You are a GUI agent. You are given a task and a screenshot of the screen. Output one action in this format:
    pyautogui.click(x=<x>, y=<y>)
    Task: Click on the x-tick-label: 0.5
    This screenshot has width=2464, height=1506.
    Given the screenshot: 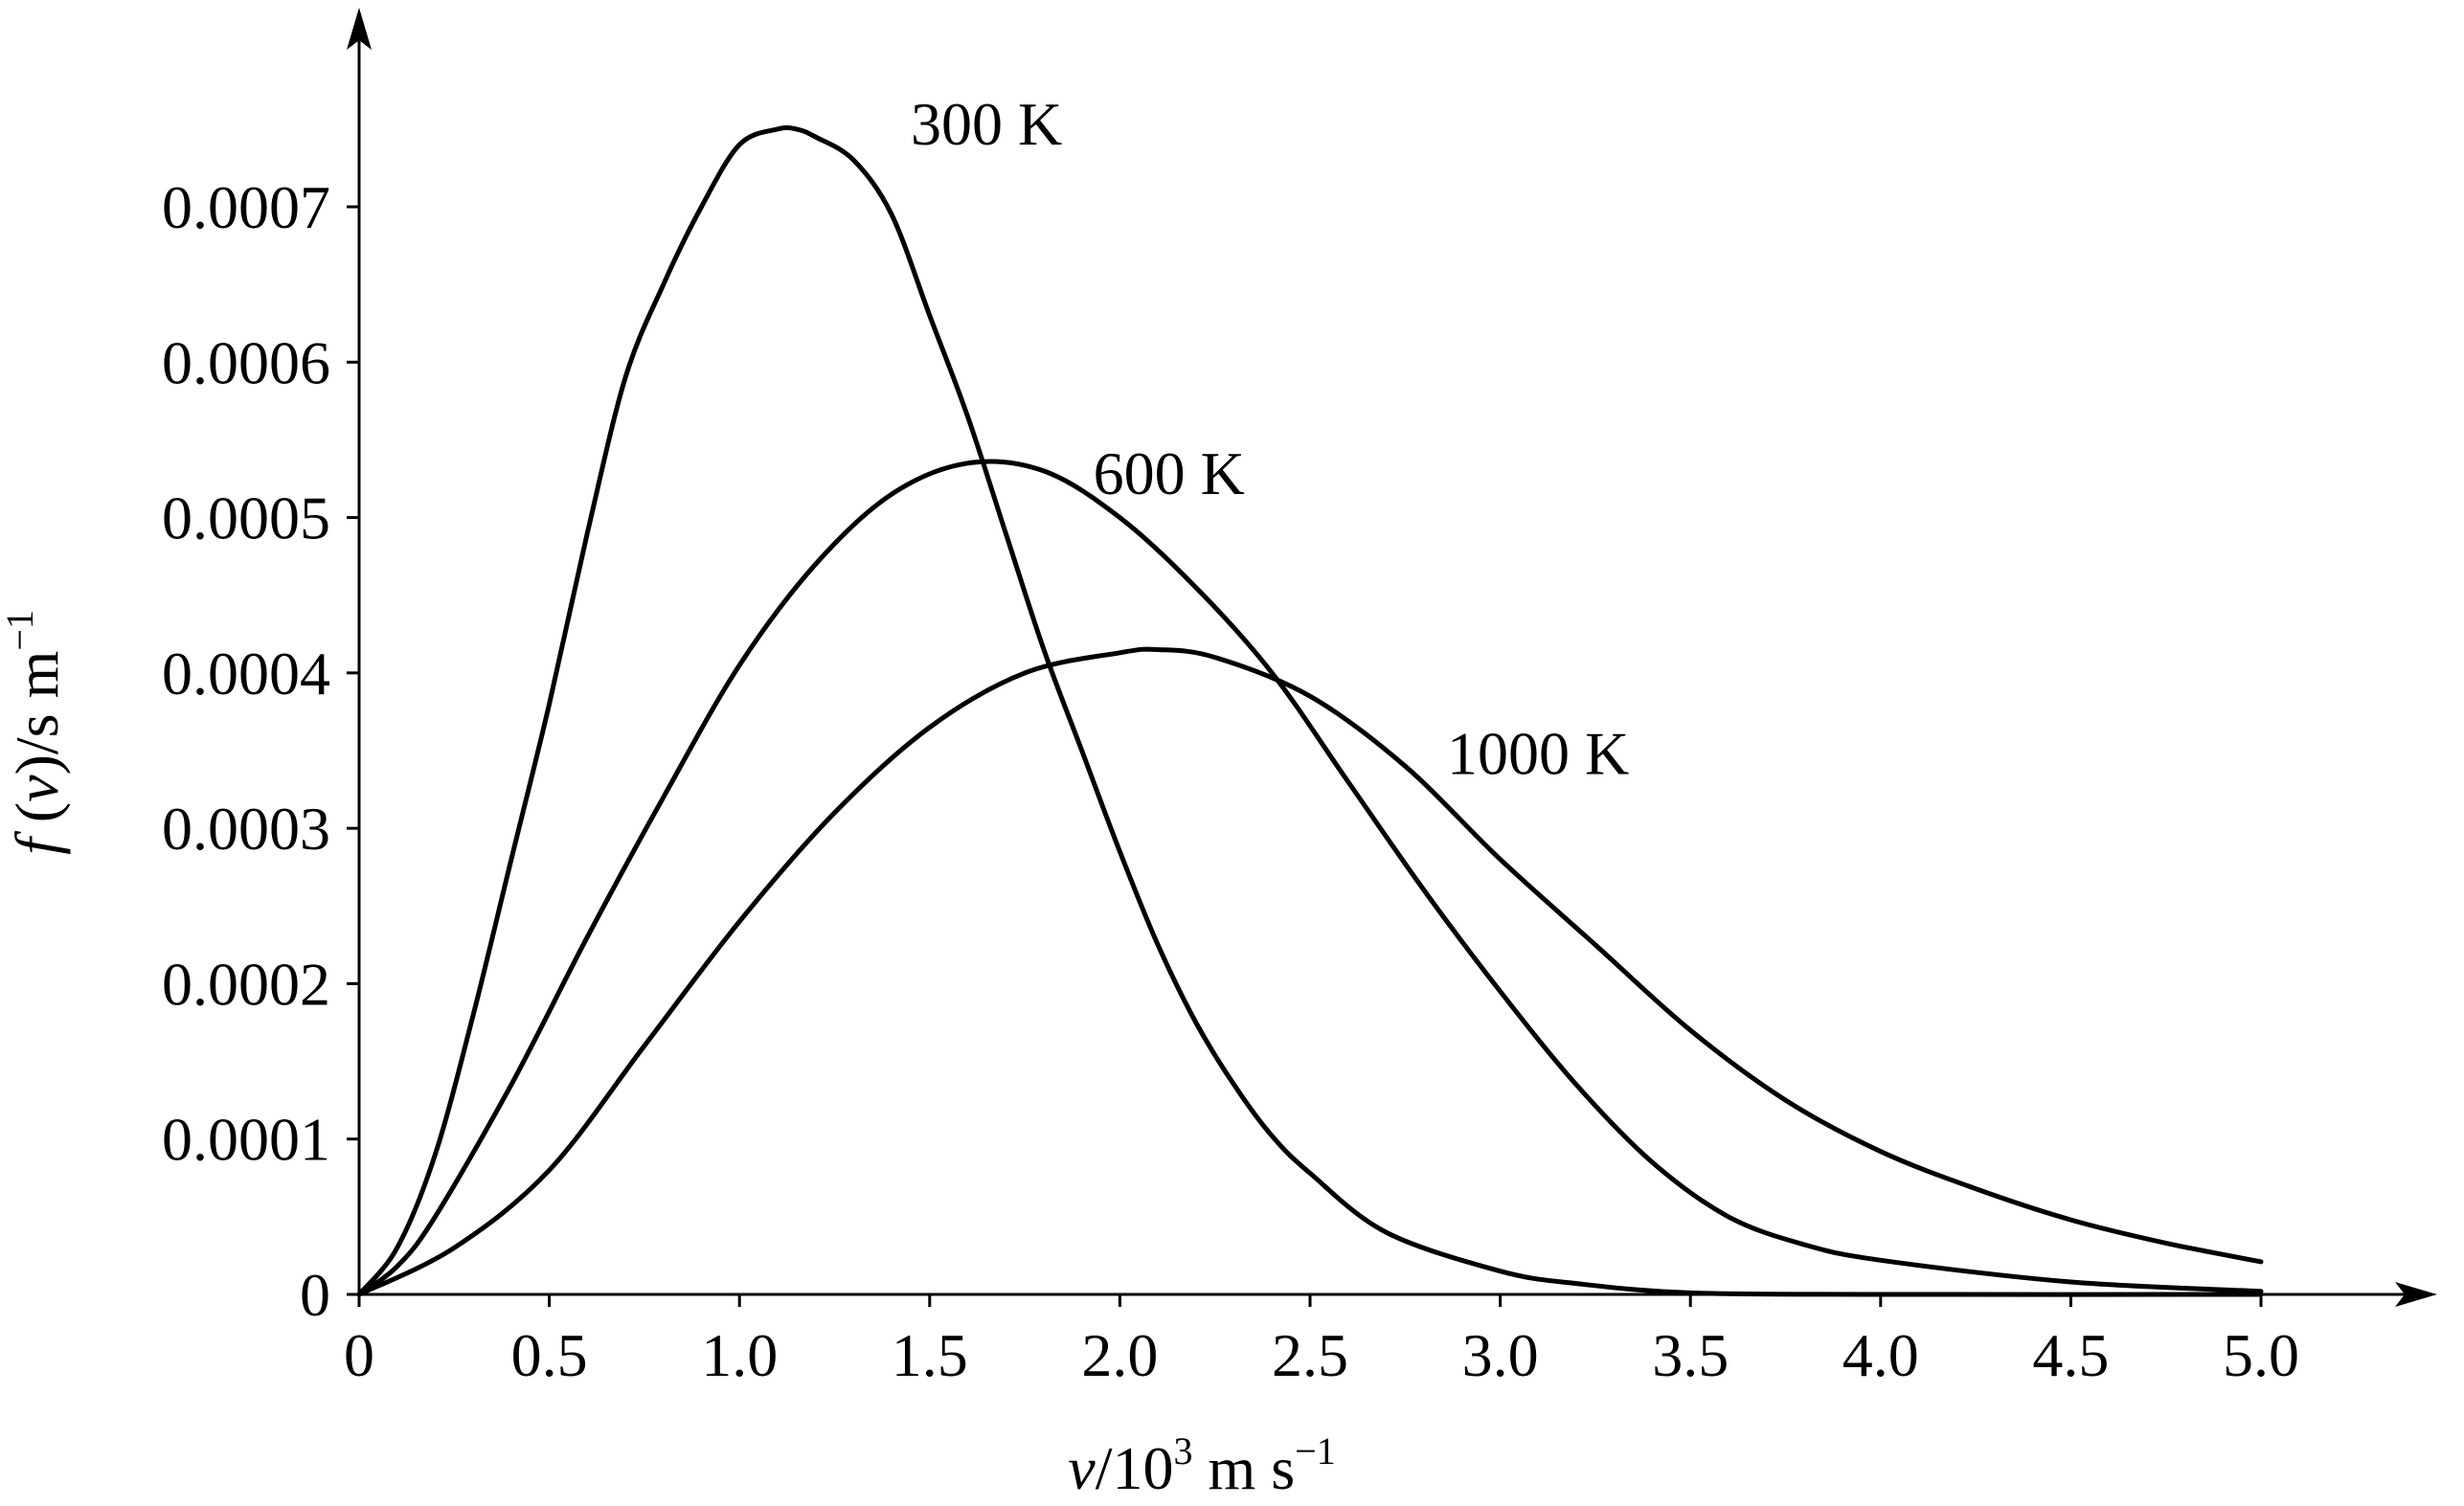 What is the action you would take?
    pyautogui.click(x=549, y=1355)
    